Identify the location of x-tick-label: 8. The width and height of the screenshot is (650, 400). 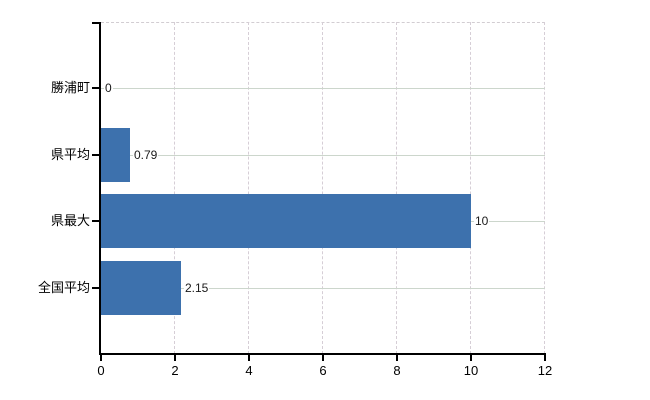
(397, 370).